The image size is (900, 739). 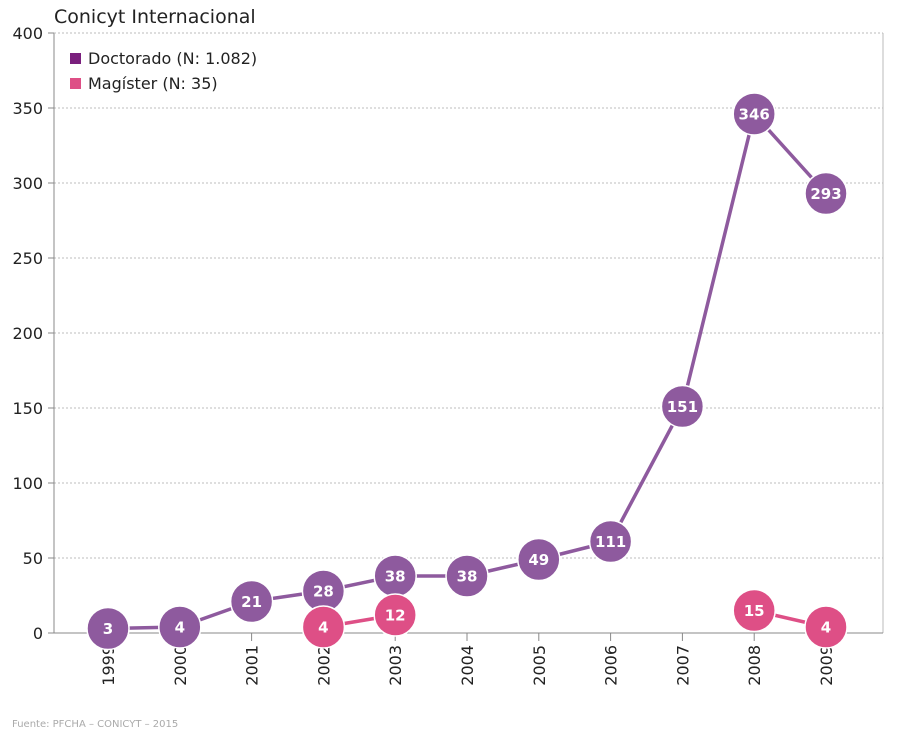 What do you see at coordinates (754, 665) in the screenshot?
I see `x-tick-label: 2008` at bounding box center [754, 665].